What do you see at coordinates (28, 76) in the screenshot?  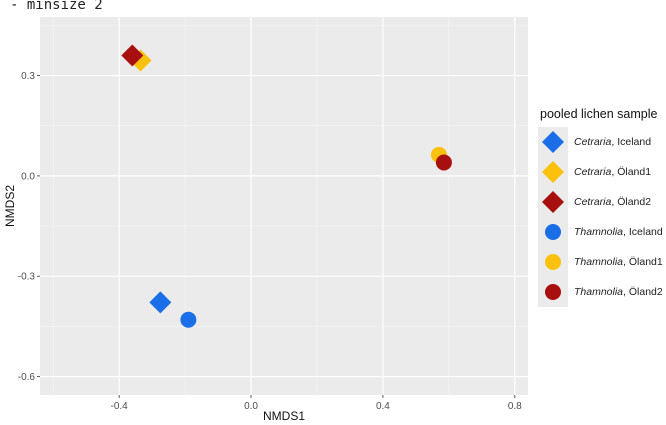 I see `y-tick-label: 0.3` at bounding box center [28, 76].